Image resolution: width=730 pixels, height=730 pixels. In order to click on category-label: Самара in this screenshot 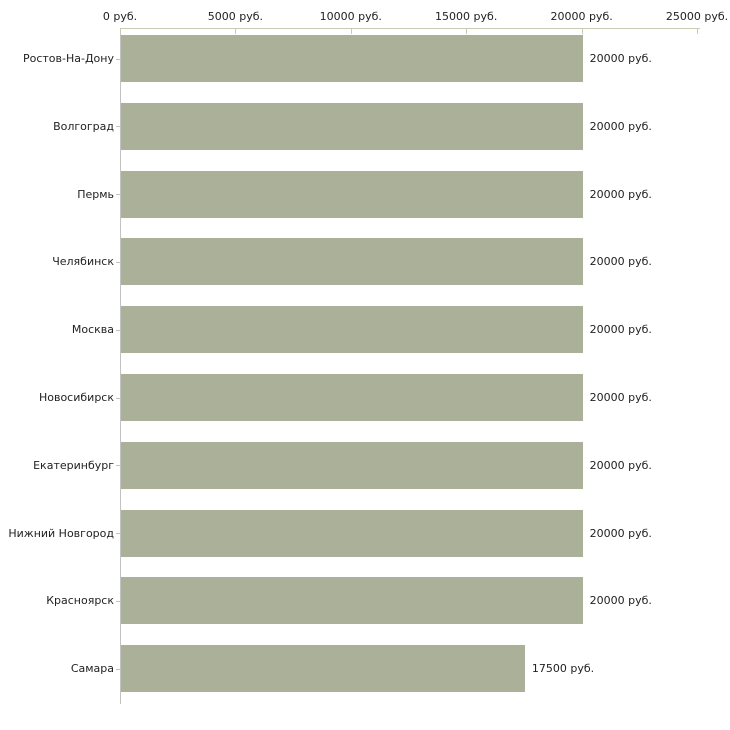, I will do `click(92, 669)`.